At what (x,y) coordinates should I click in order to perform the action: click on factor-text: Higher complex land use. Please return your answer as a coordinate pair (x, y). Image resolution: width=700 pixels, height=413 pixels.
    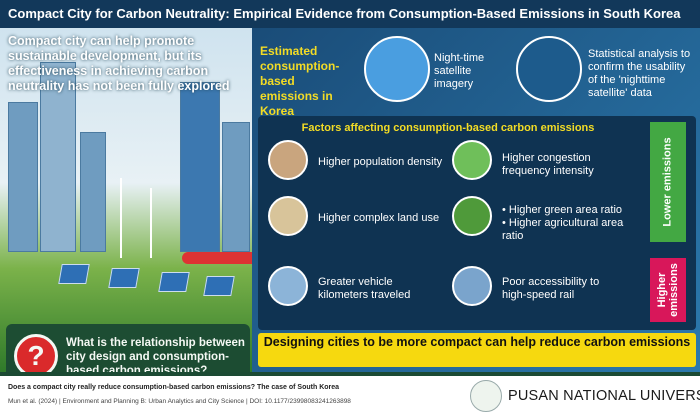
    Looking at the image, I should click on (379, 218).